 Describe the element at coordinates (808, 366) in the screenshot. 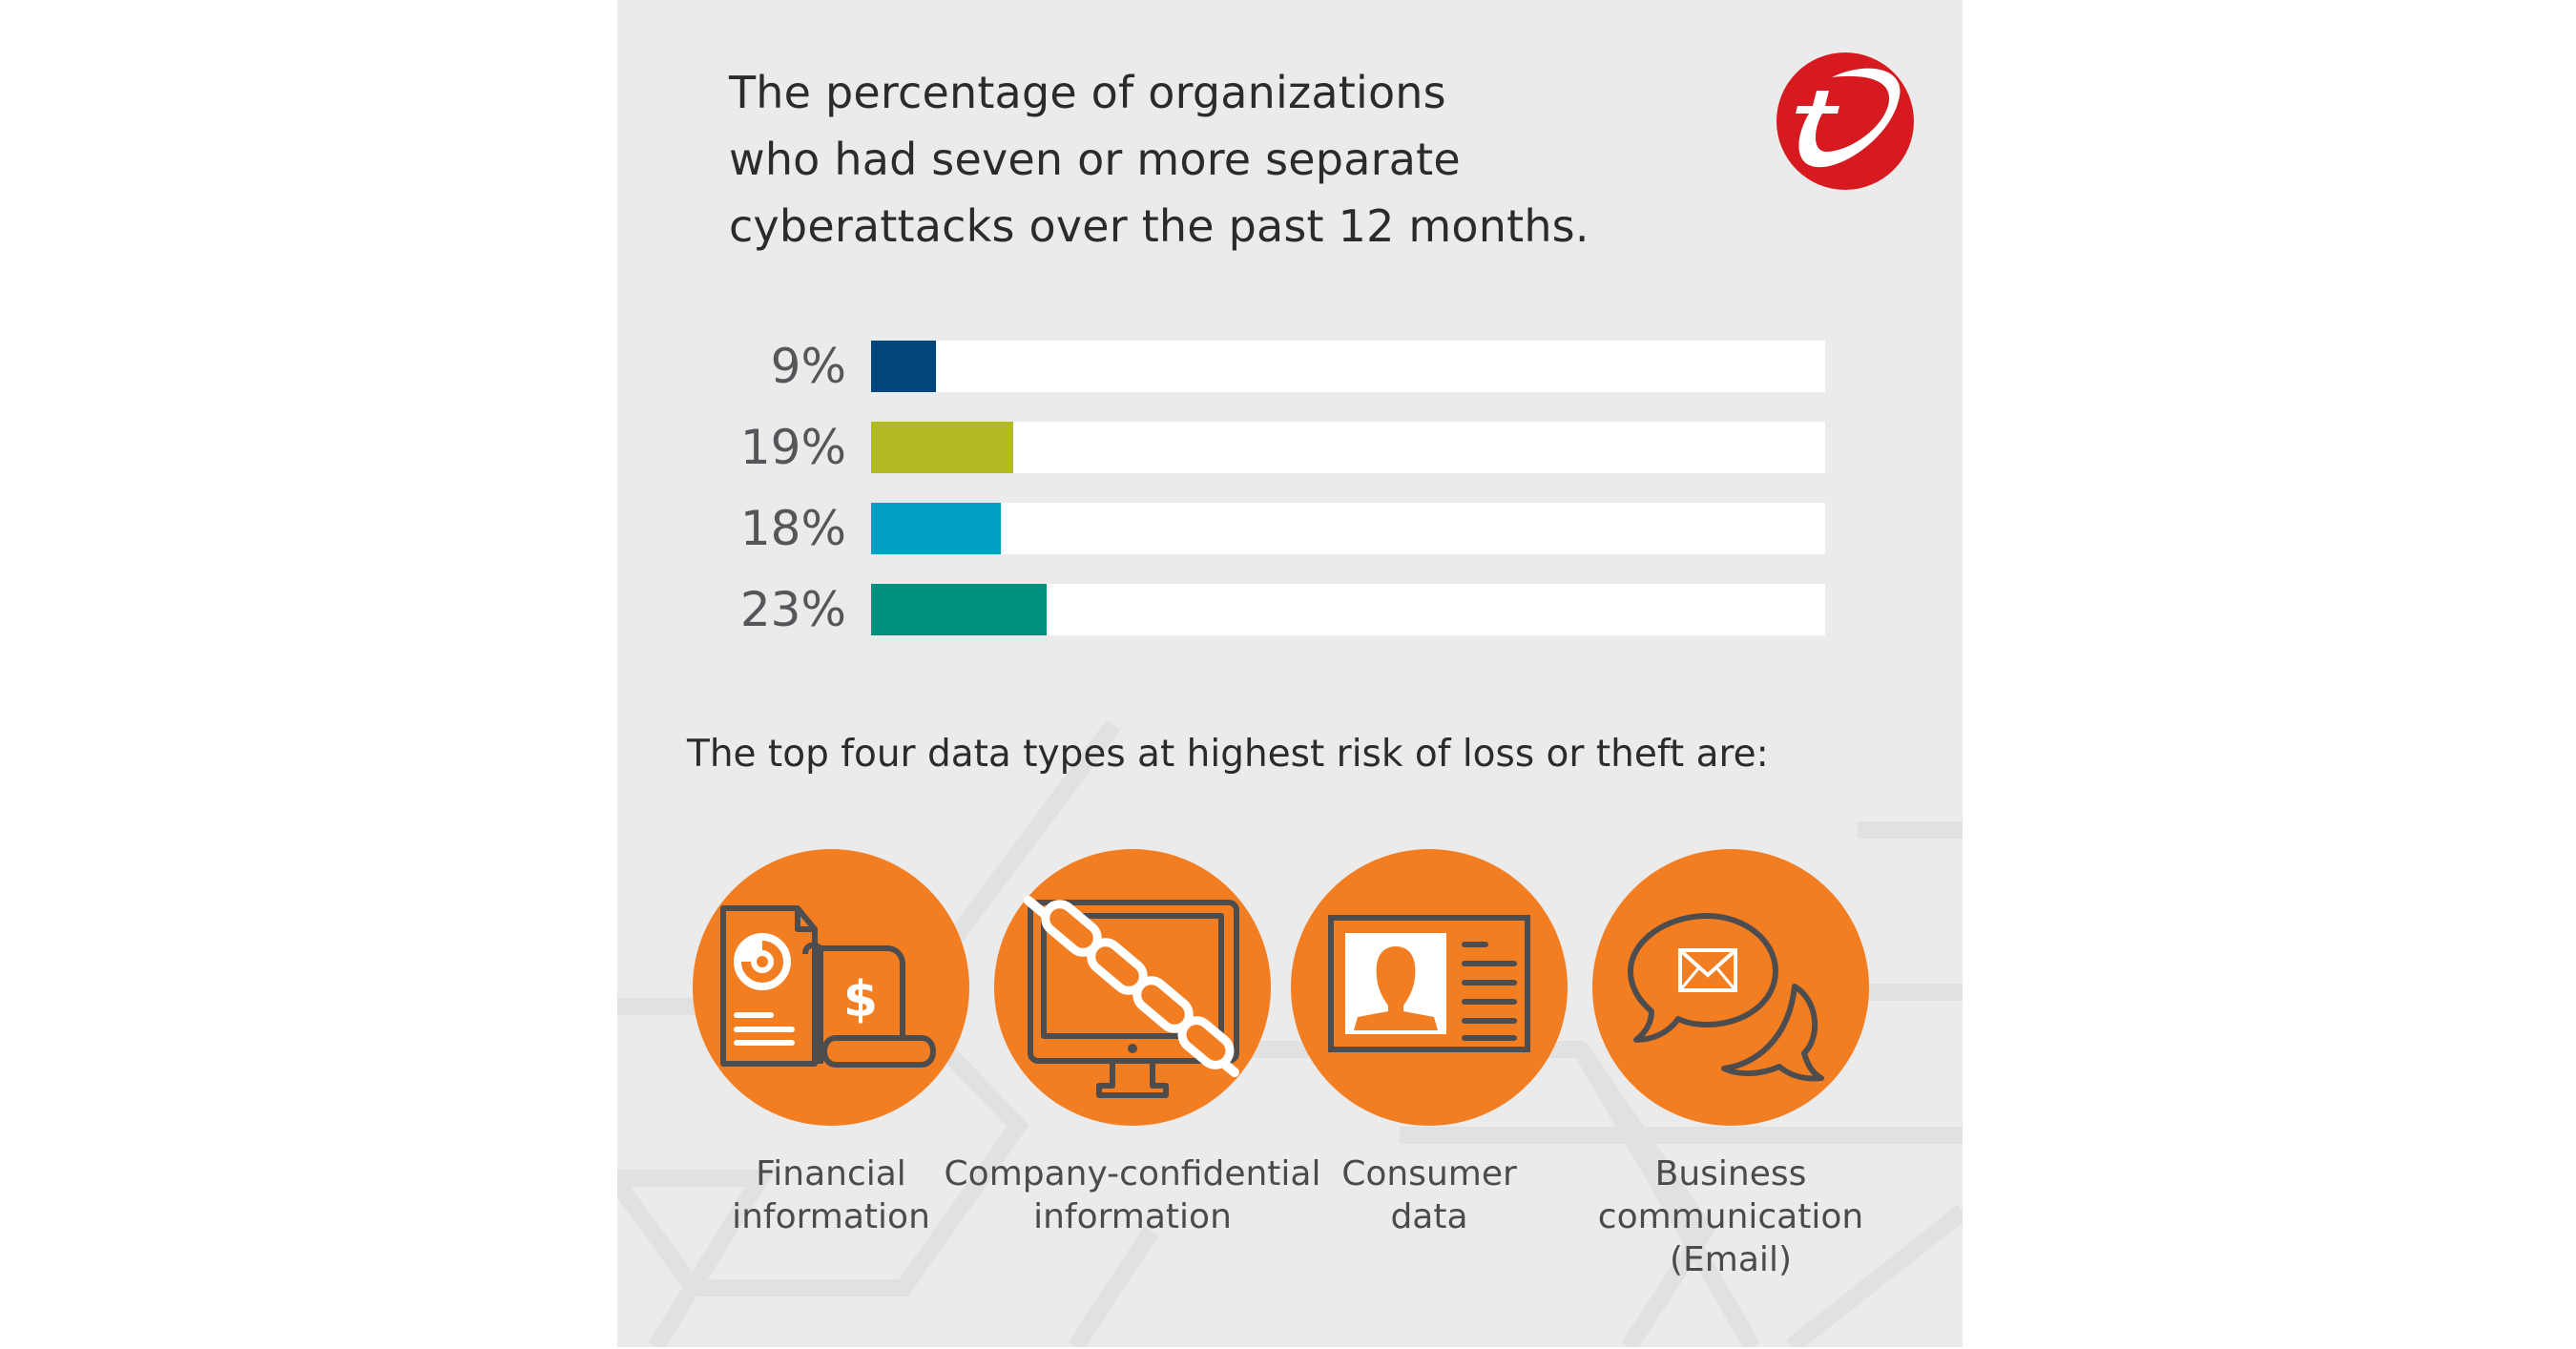

I see `bar-value-label: 9%` at that location.